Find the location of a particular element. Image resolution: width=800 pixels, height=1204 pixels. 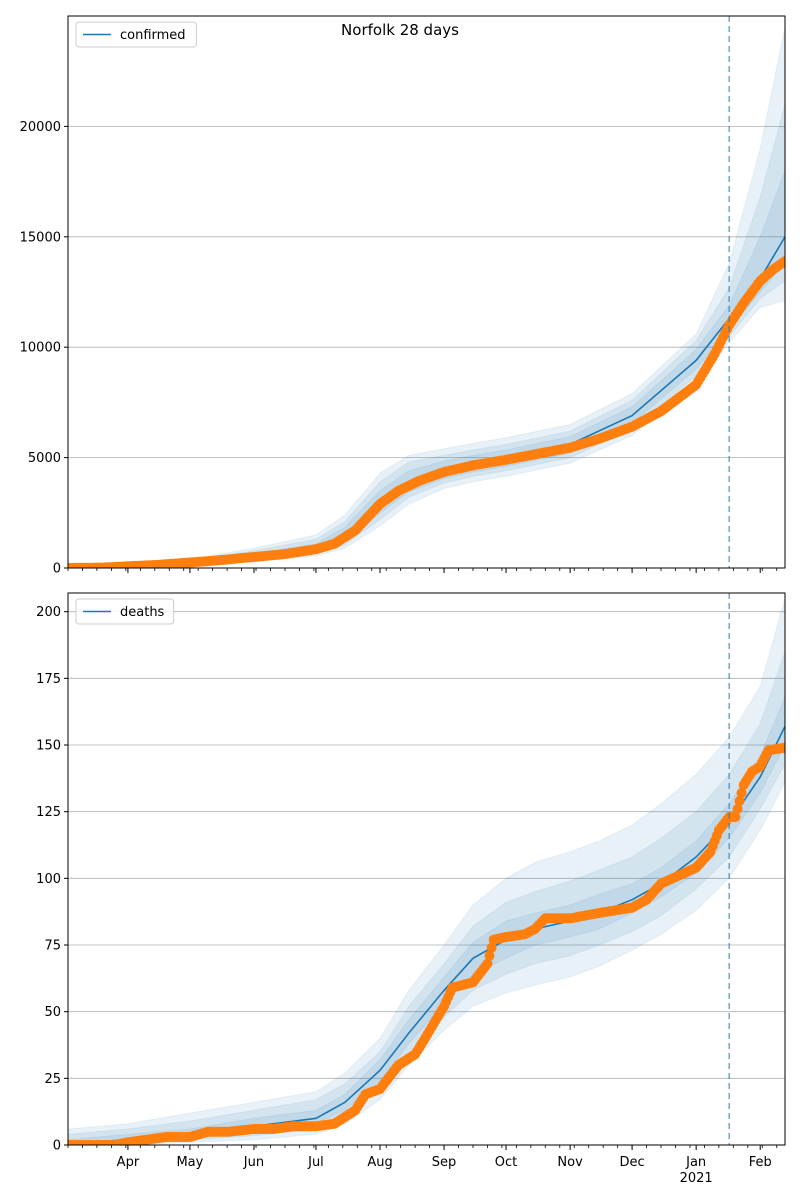

x-tick-label: Oct is located at coordinates (506, 1162).